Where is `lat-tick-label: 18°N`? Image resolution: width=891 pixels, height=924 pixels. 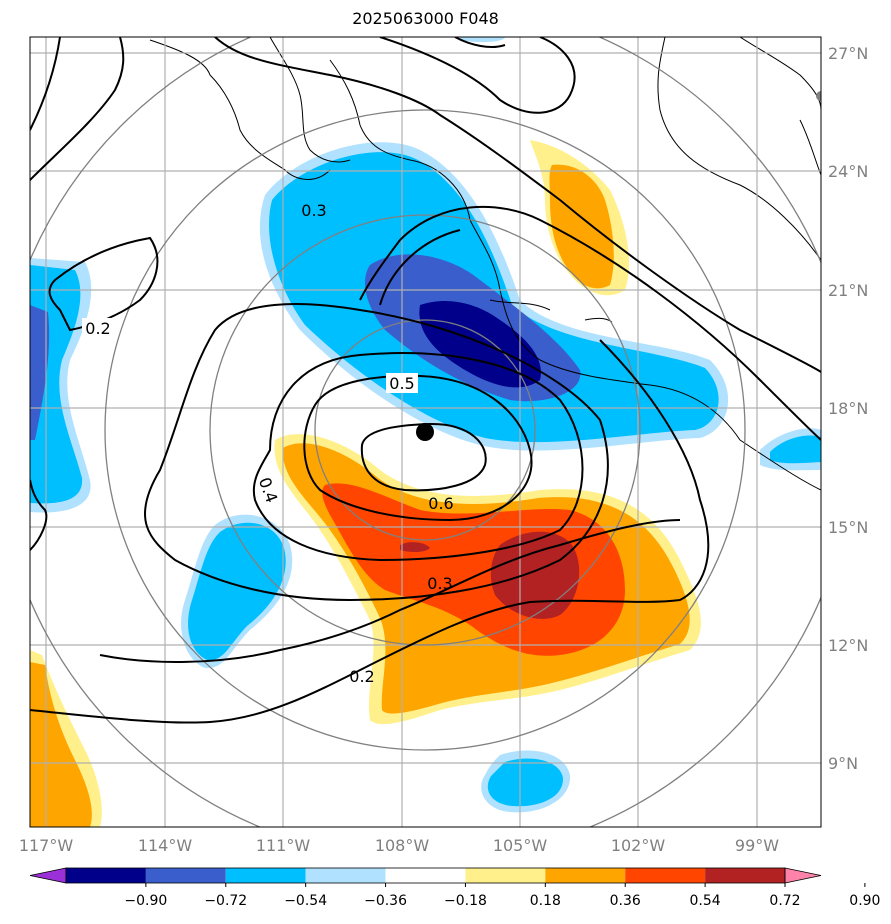 lat-tick-label: 18°N is located at coordinates (848, 408).